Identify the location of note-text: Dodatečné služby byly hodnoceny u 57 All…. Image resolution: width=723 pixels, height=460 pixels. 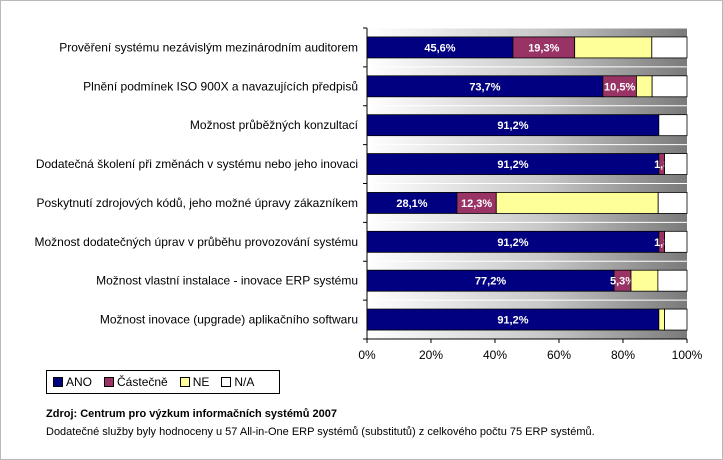
(320, 432).